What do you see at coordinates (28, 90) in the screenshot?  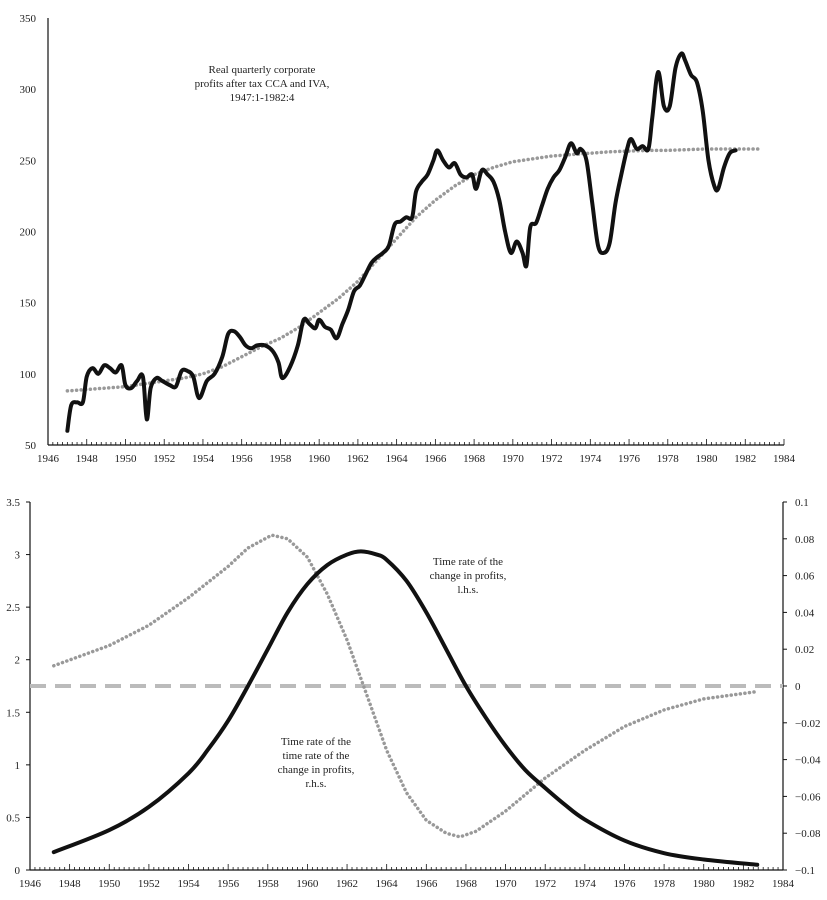 I see `y-tick-label: 300` at bounding box center [28, 90].